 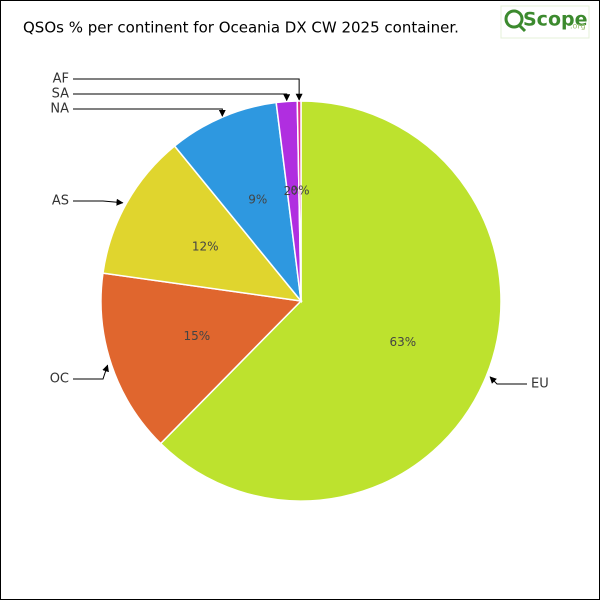 I want to click on category-label: OC, so click(x=59, y=379).